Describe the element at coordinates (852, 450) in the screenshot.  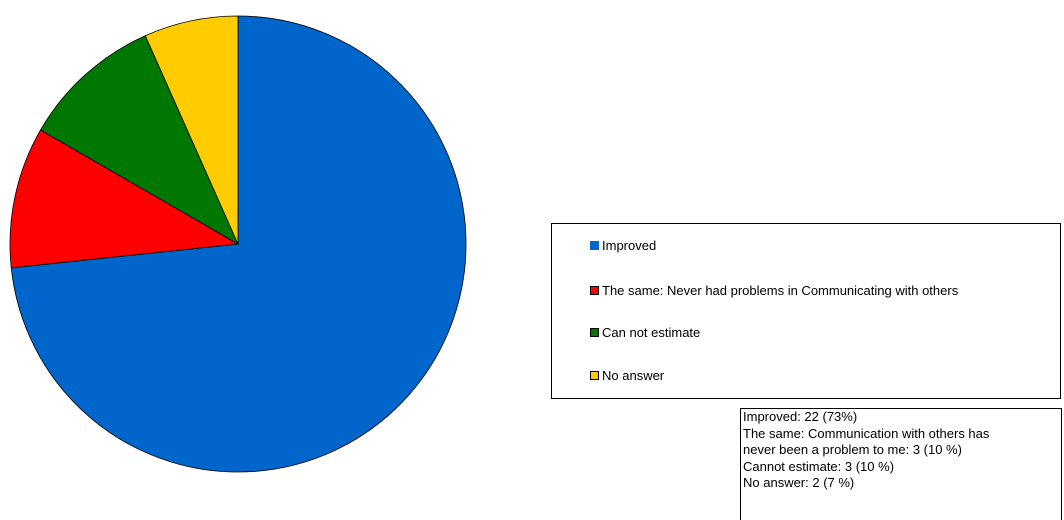
I see `note-line: never been a problem to me: 3 (10 %)` at that location.